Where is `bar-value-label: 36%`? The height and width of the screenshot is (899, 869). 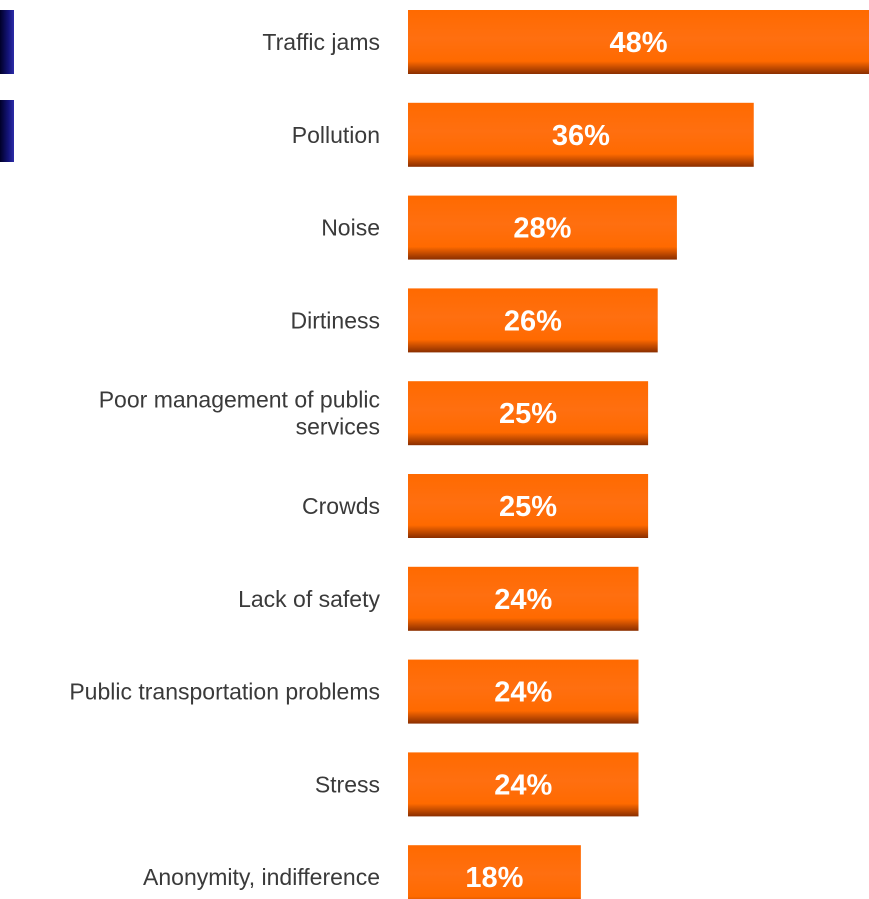
bar-value-label: 36% is located at coordinates (581, 136).